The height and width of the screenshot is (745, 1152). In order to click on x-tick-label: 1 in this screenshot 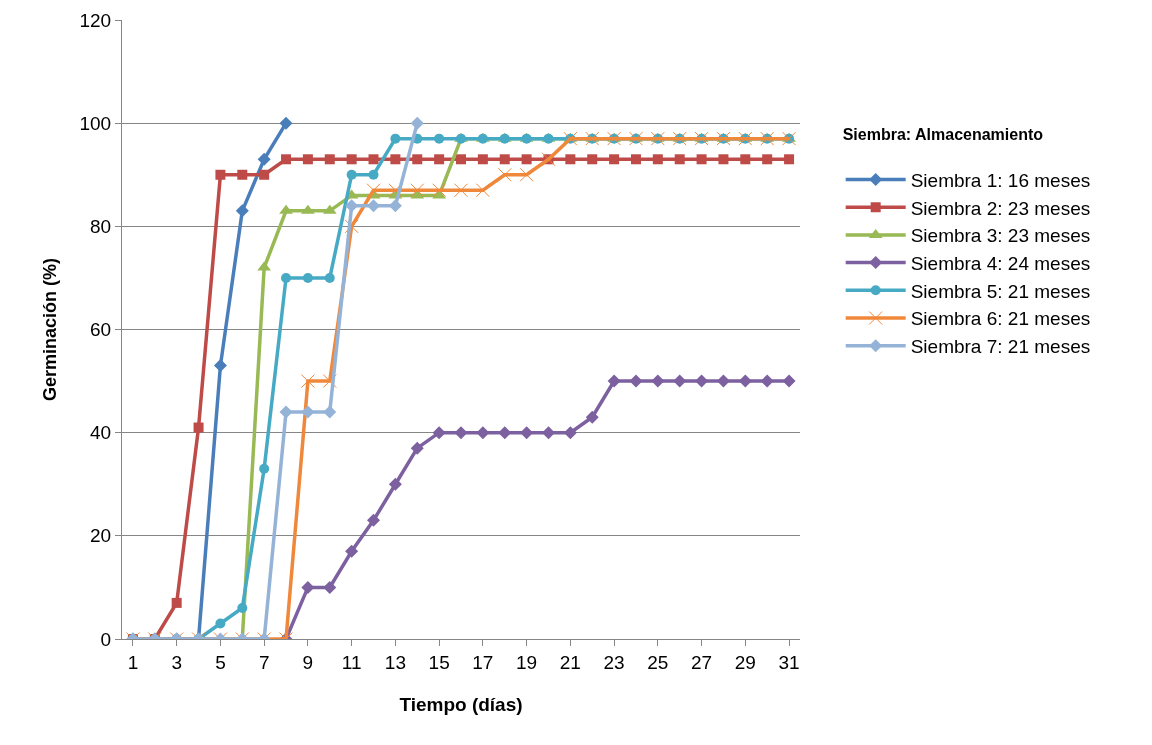, I will do `click(133, 662)`.